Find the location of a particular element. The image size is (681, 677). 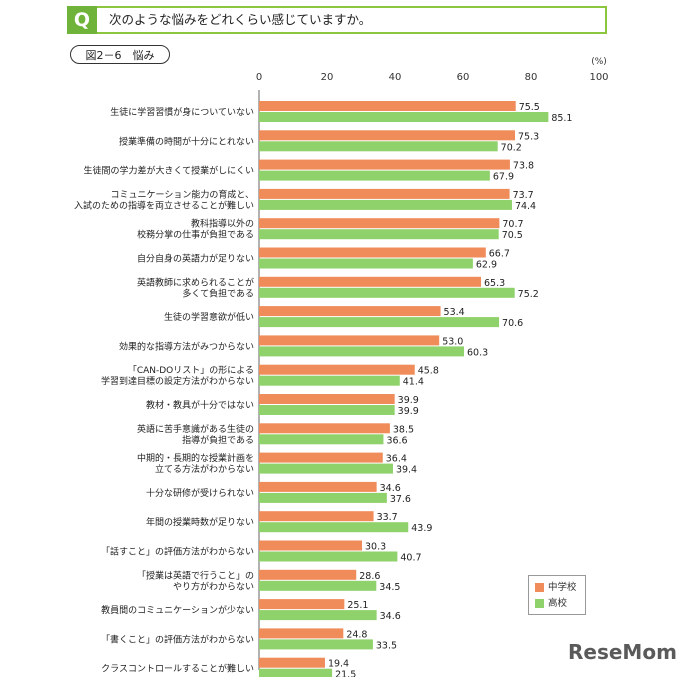

value-label: 70.2 is located at coordinates (511, 147).